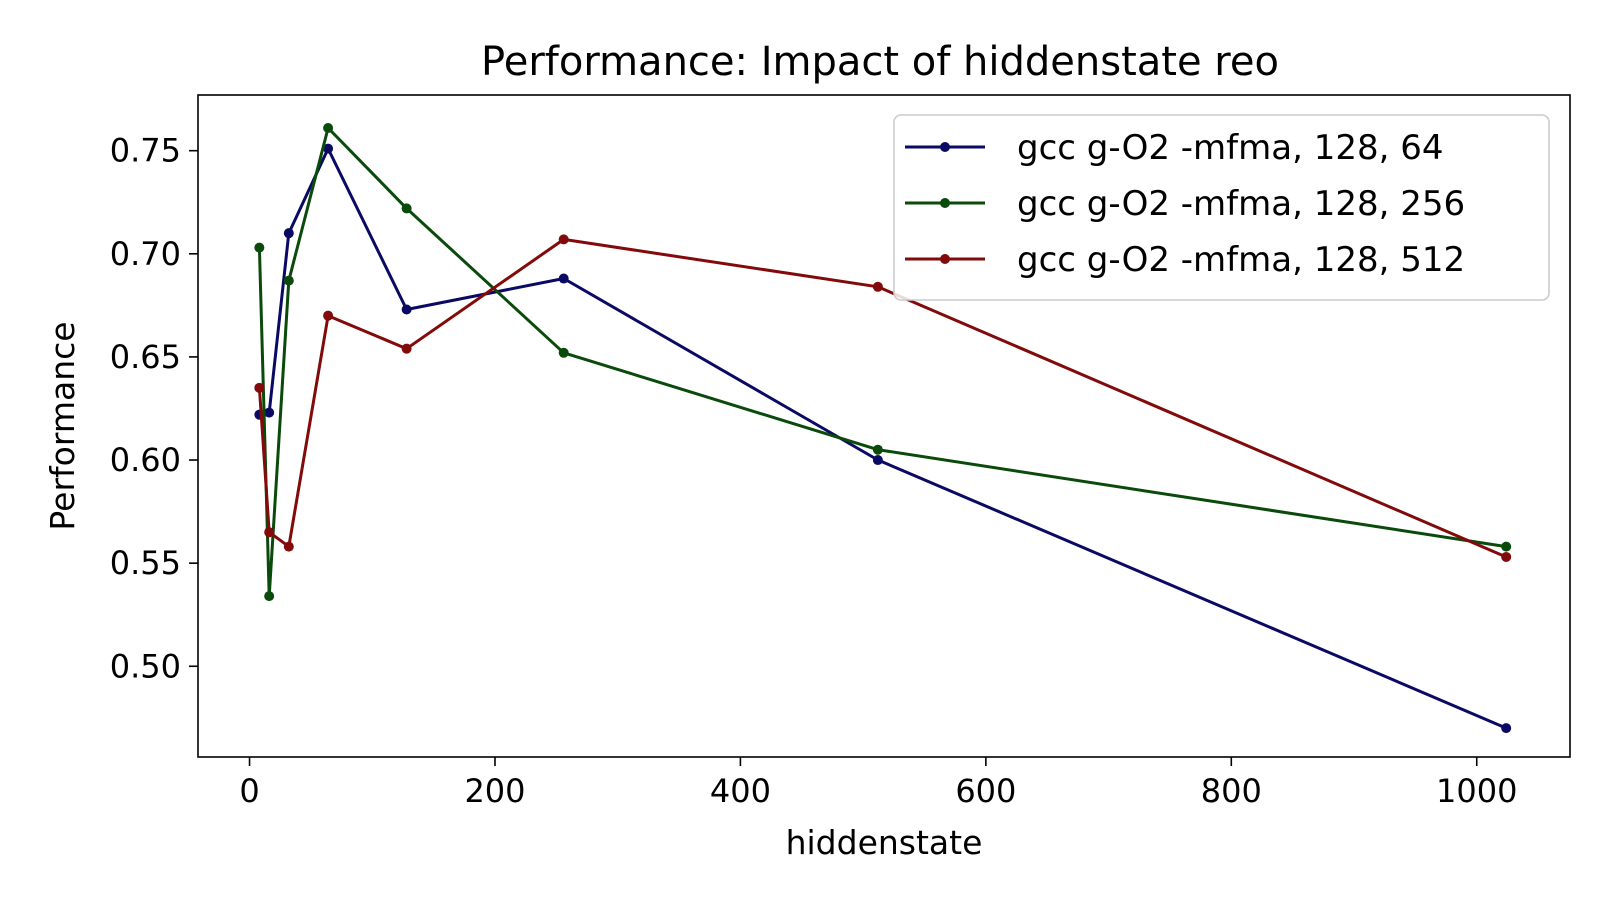  Describe the element at coordinates (145, 563) in the screenshot. I see `y-tick-label: 0.55` at that location.